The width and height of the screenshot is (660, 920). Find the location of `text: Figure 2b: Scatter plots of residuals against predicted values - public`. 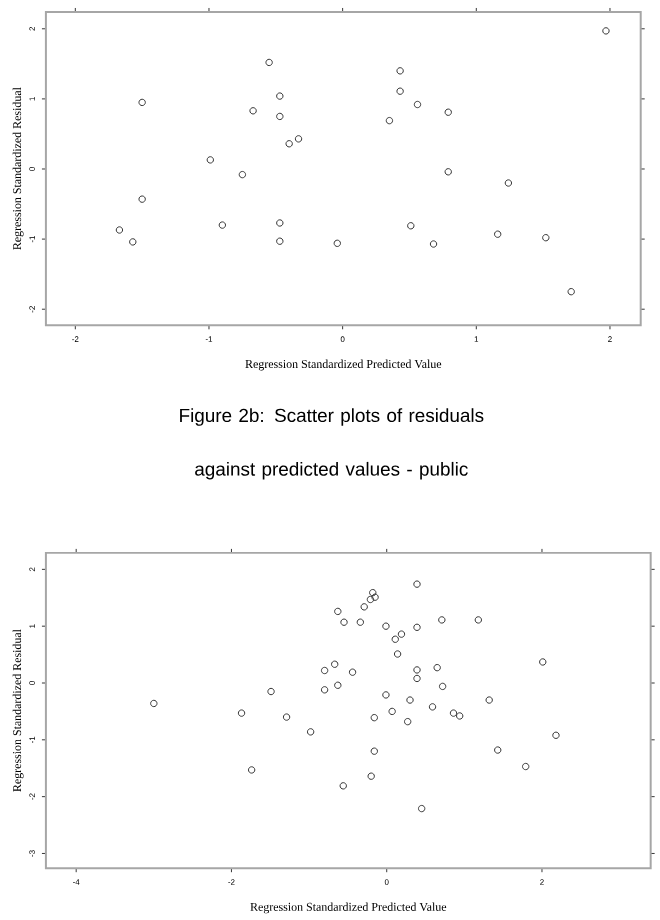

text: Figure 2b: Scatter plots of residuals against predicted values - public is located at coordinates (331, 444).